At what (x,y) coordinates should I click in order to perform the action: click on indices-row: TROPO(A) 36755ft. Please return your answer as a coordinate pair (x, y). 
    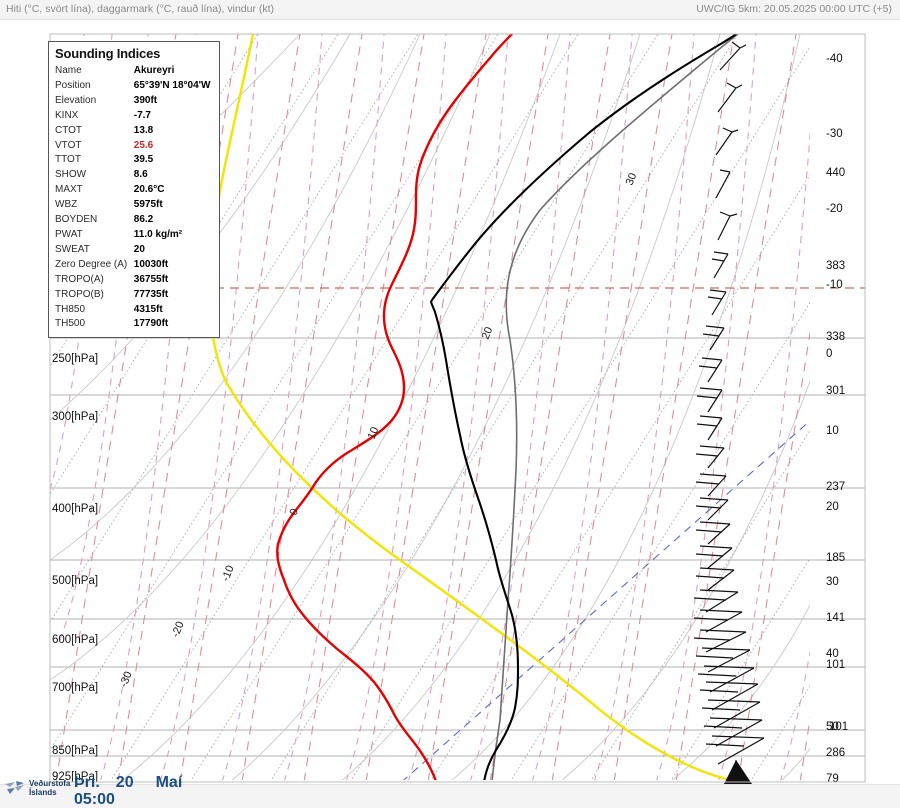
    Looking at the image, I should click on (134, 280).